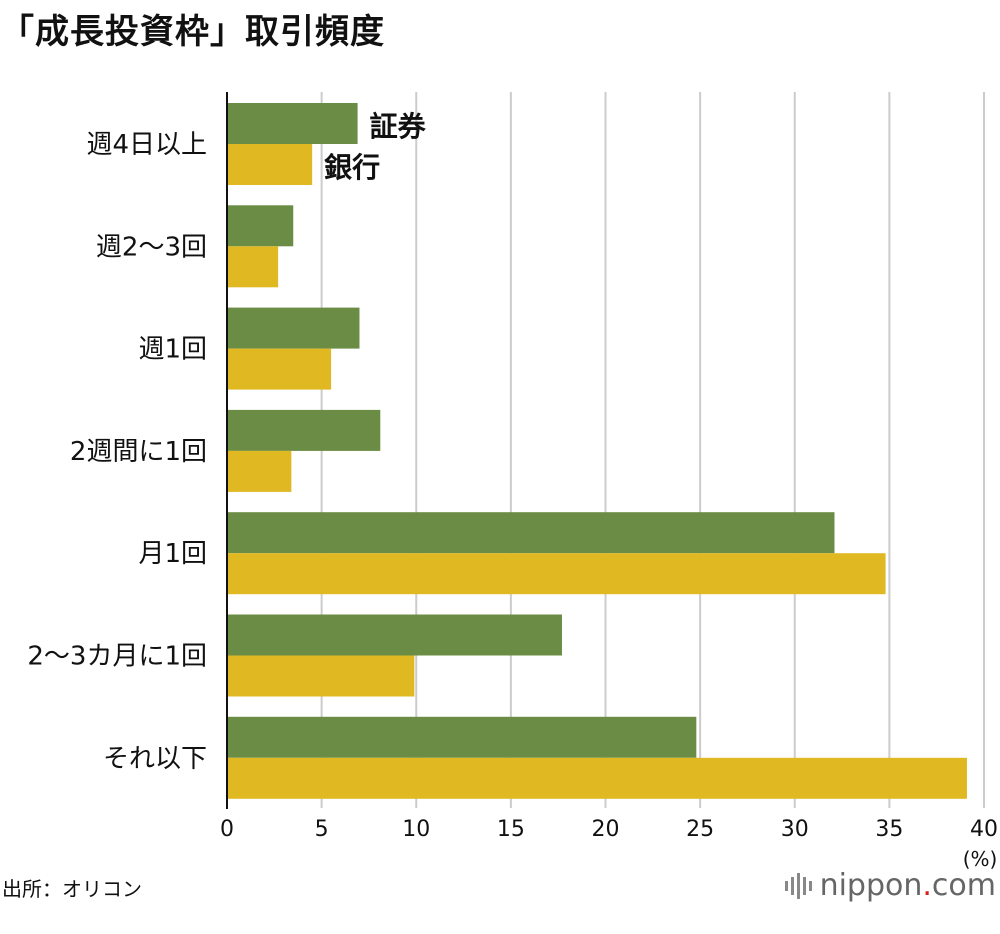  What do you see at coordinates (984, 829) in the screenshot?
I see `x-tick-label: 40` at bounding box center [984, 829].